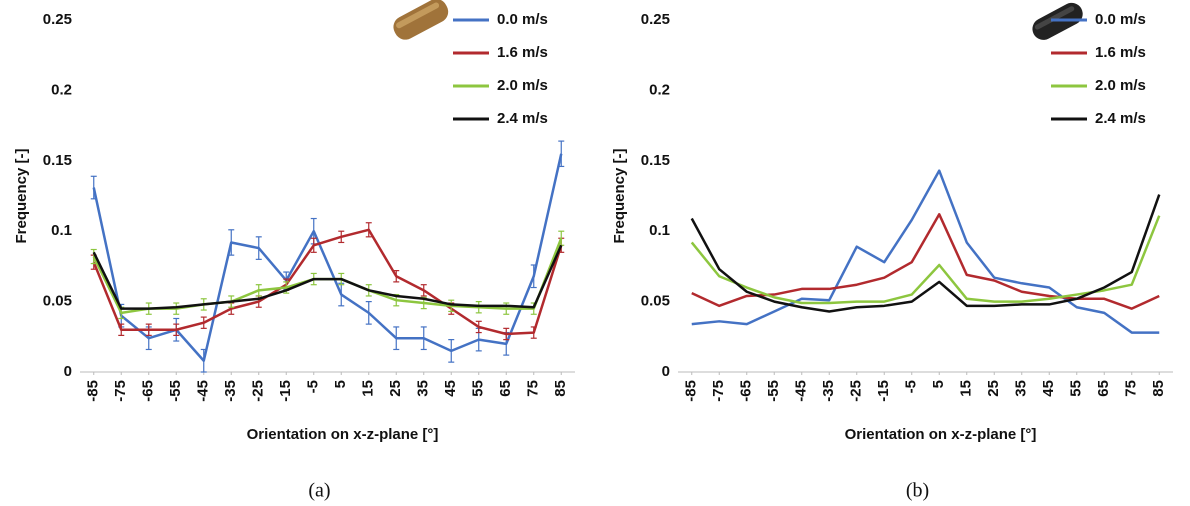 The image size is (1190, 506). What do you see at coordinates (917, 491) in the screenshot?
I see `caption: (b)` at bounding box center [917, 491].